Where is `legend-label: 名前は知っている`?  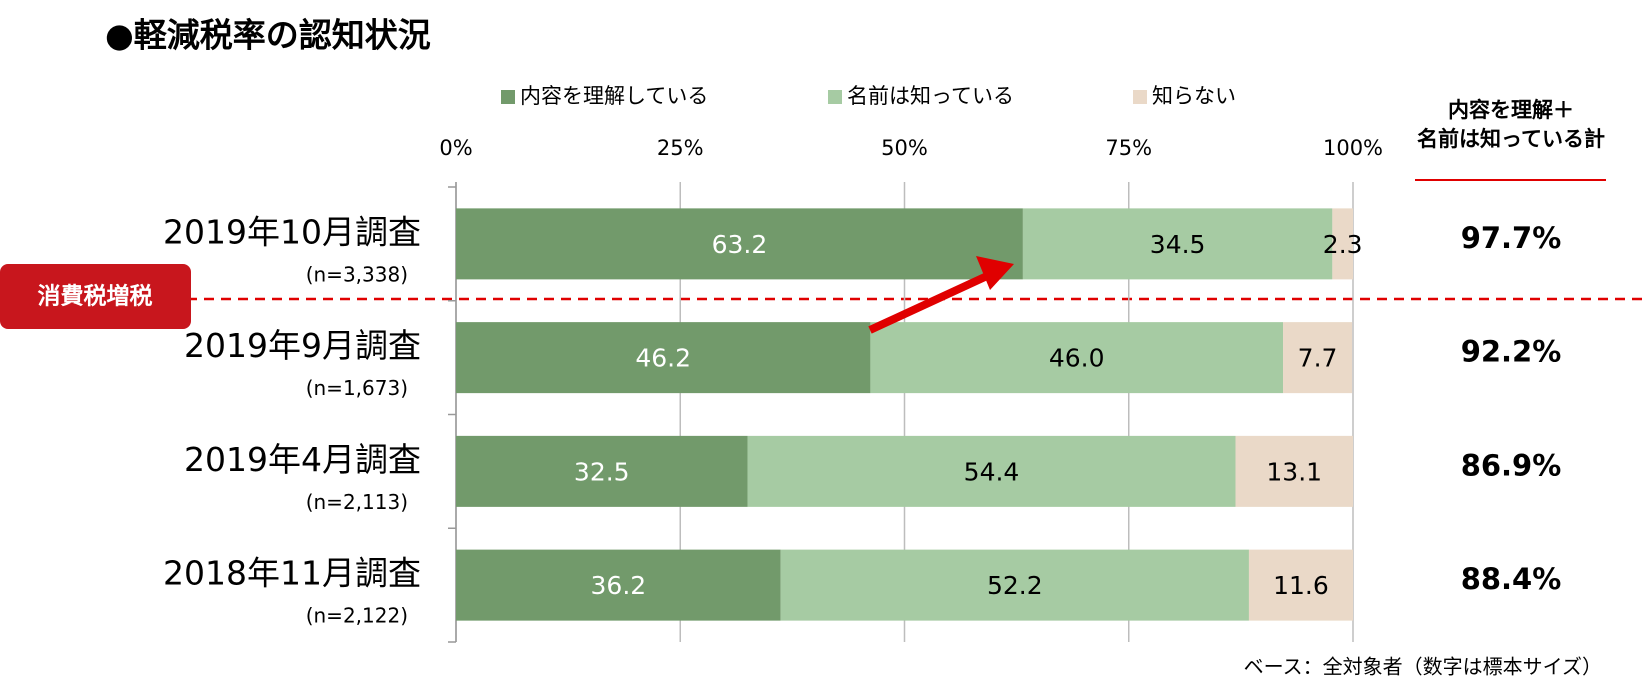
legend-label: 名前は知っている is located at coordinates (930, 96).